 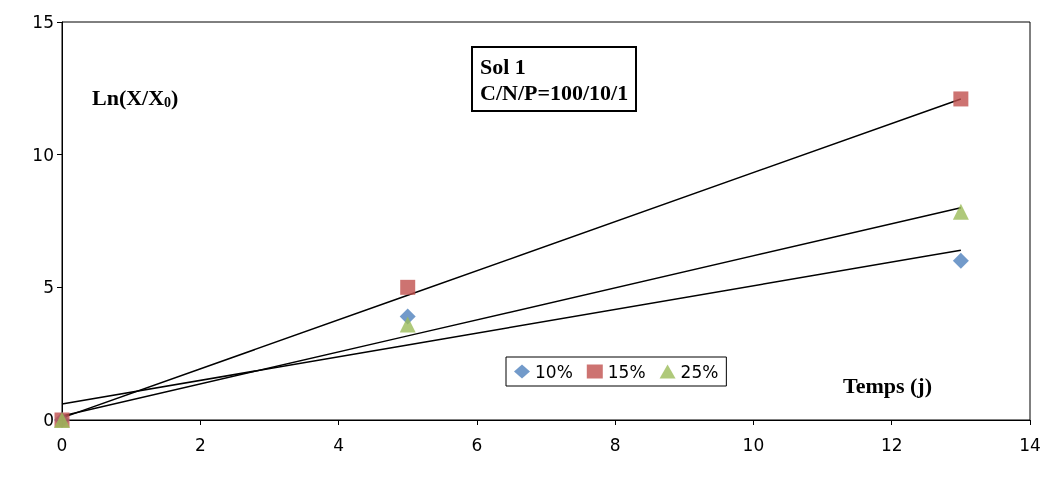 What do you see at coordinates (43, 22) in the screenshot?
I see `y-tick-label: 15` at bounding box center [43, 22].